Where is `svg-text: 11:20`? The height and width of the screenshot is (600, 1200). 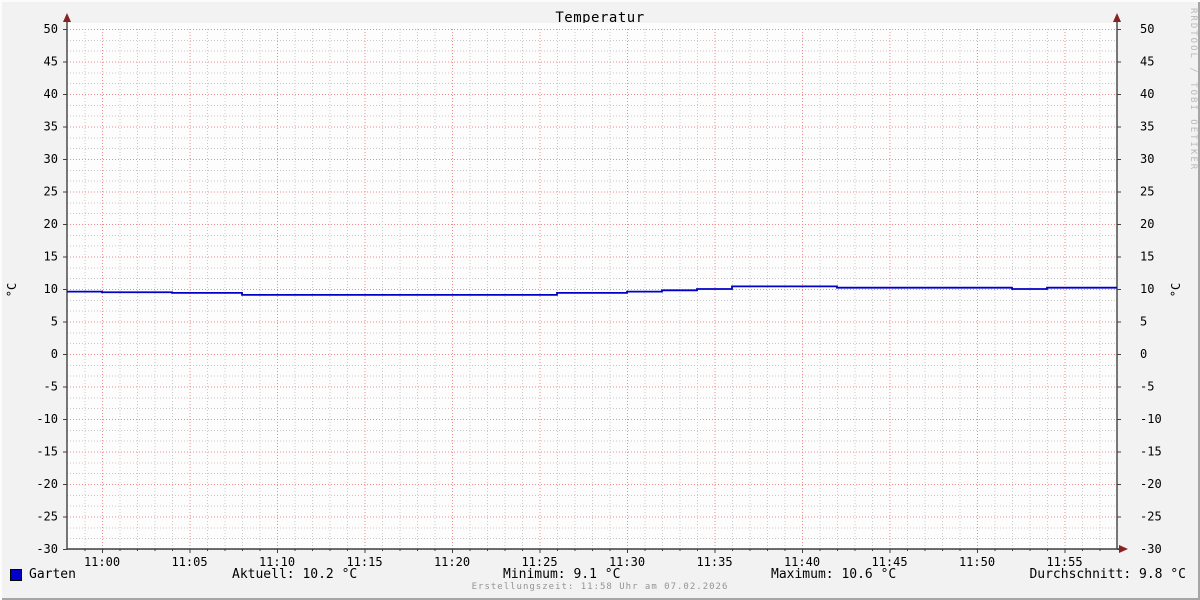 svg-text: 11:20 is located at coordinates (452, 562).